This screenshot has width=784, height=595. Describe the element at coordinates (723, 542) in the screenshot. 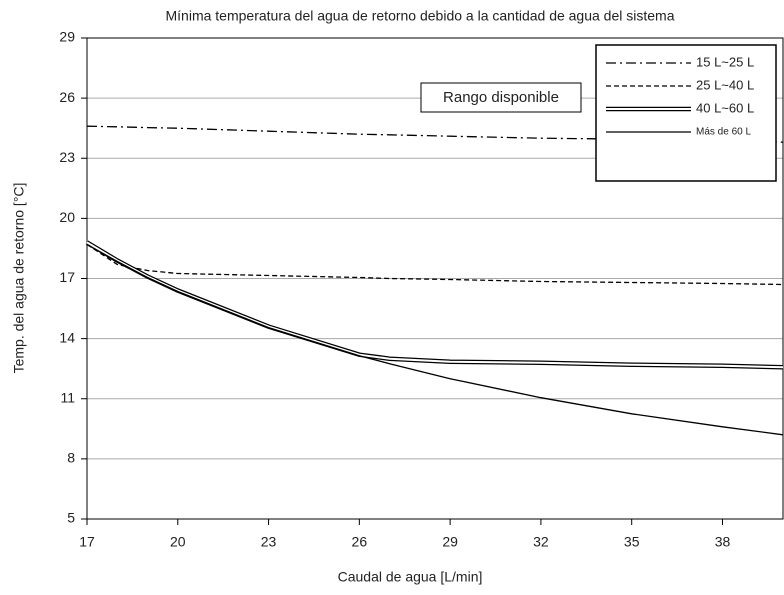

I see `x-tick-label: 38` at that location.